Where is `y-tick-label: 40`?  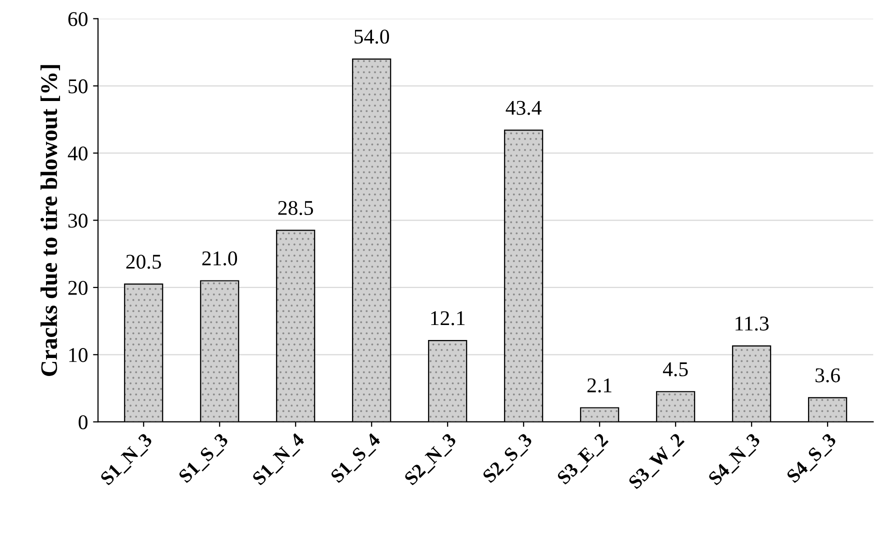
y-tick-label: 40 is located at coordinates (78, 153).